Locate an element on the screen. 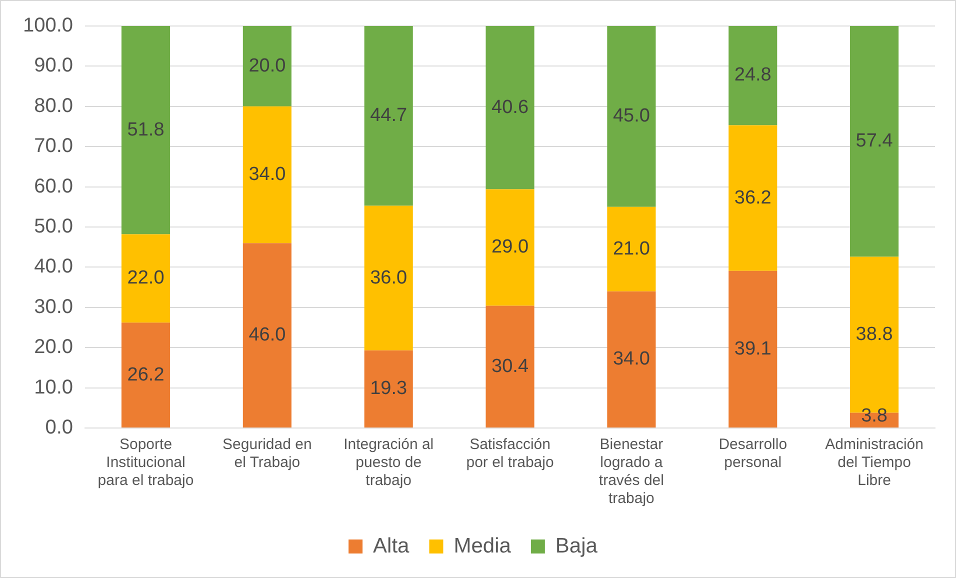  y-tick-label: 10.0 is located at coordinates (54, 387).